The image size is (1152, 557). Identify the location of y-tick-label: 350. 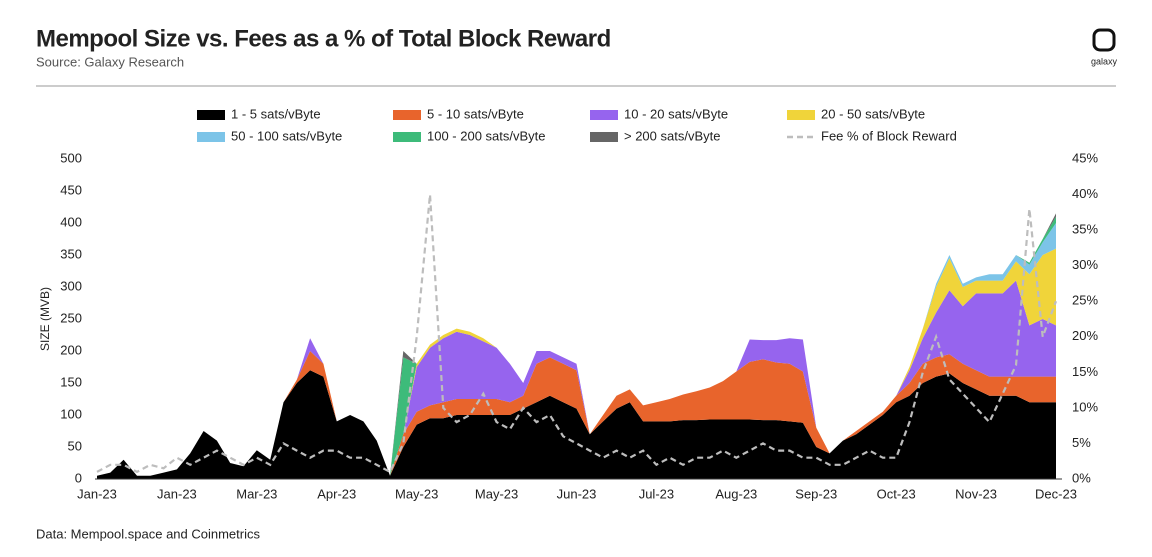
(71, 253).